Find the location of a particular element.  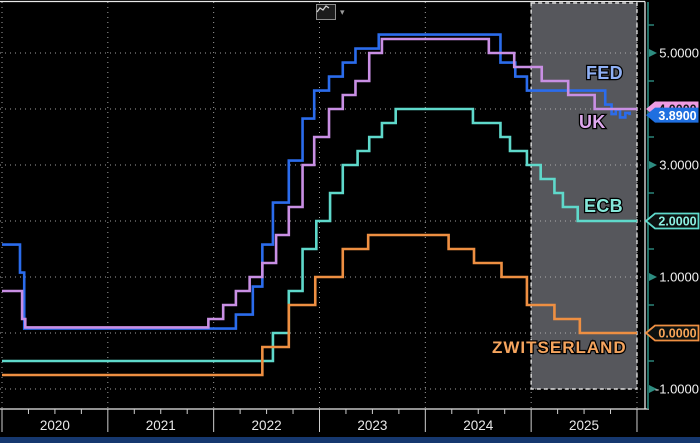

last-value-tag-zwitserland: 0.0000 is located at coordinates (672, 333).